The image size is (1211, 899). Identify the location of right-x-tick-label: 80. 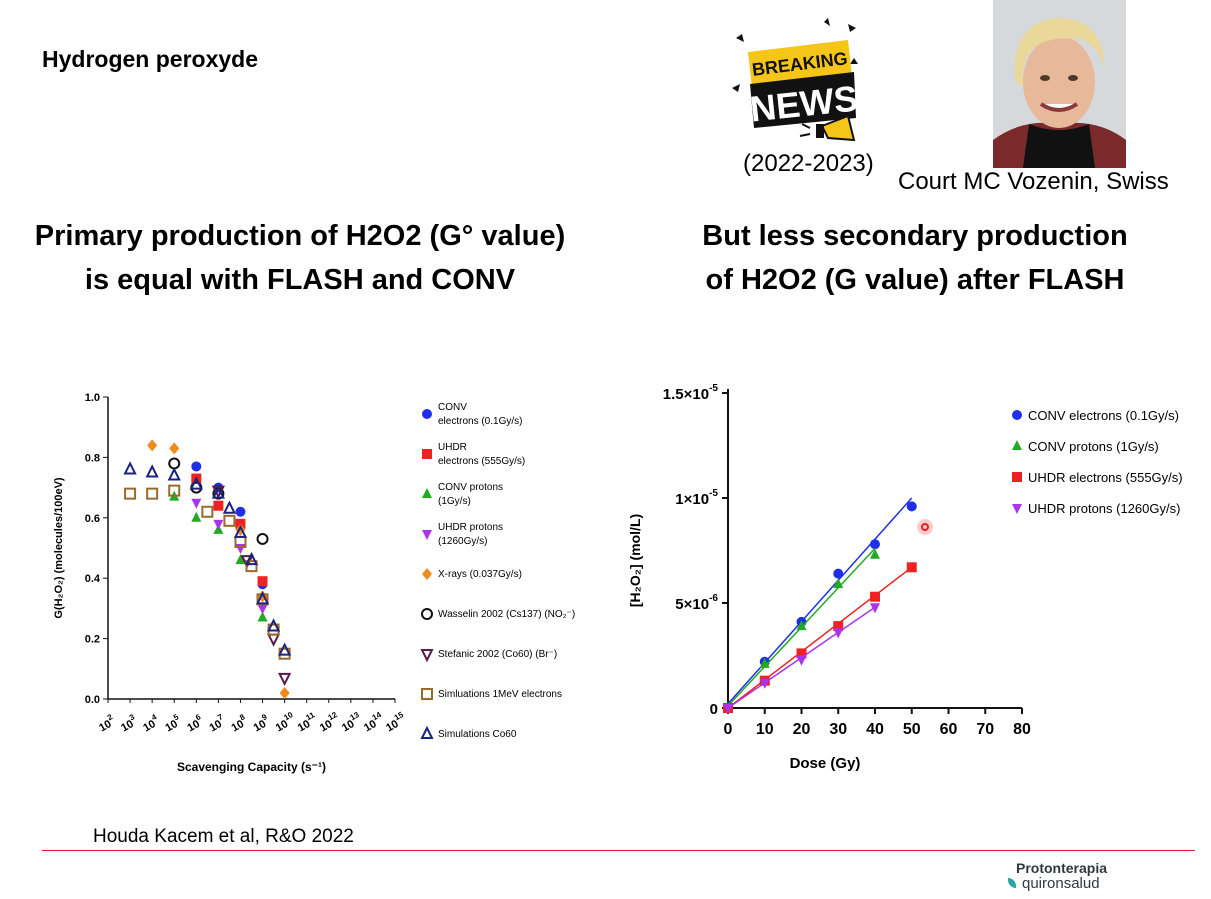
(1022, 729).